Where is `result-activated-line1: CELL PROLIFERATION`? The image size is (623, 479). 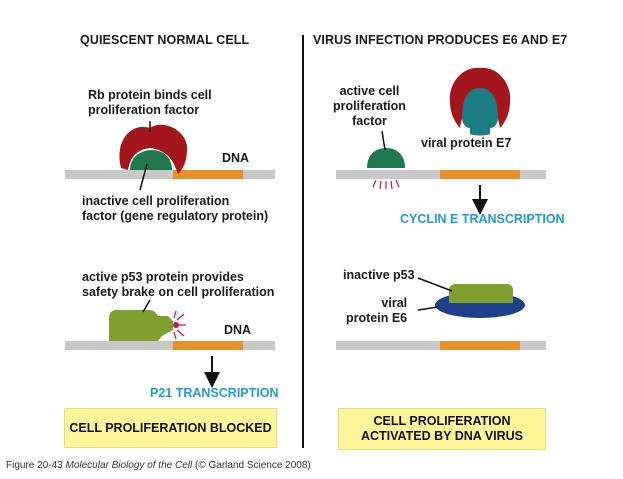
result-activated-line1: CELL PROLIFERATION is located at coordinates (442, 421).